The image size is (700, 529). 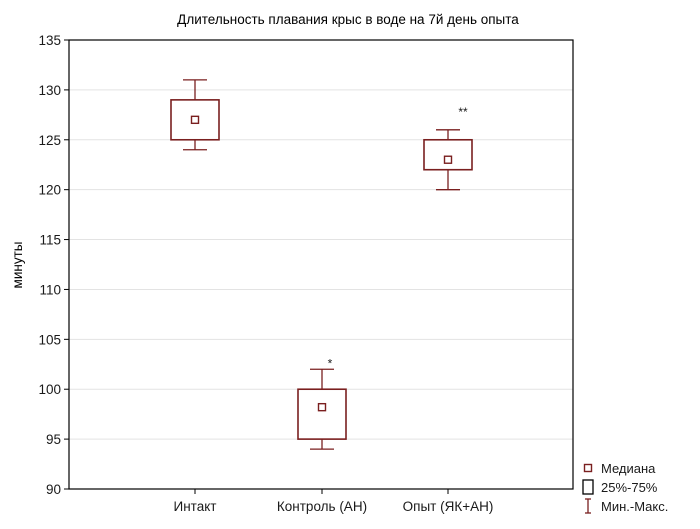 What do you see at coordinates (49, 389) in the screenshot?
I see `y-tick-label: 100` at bounding box center [49, 389].